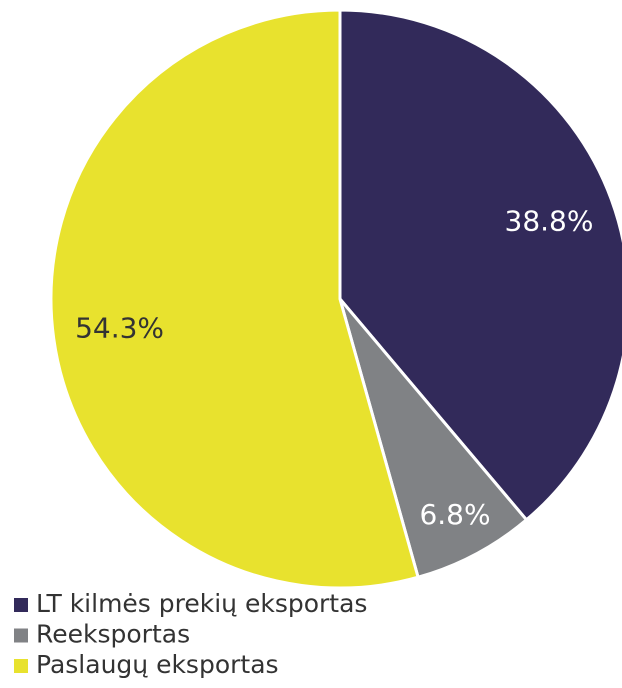 The height and width of the screenshot is (688, 622). What do you see at coordinates (113, 634) in the screenshot?
I see `legend-label: Reeksportas` at bounding box center [113, 634].